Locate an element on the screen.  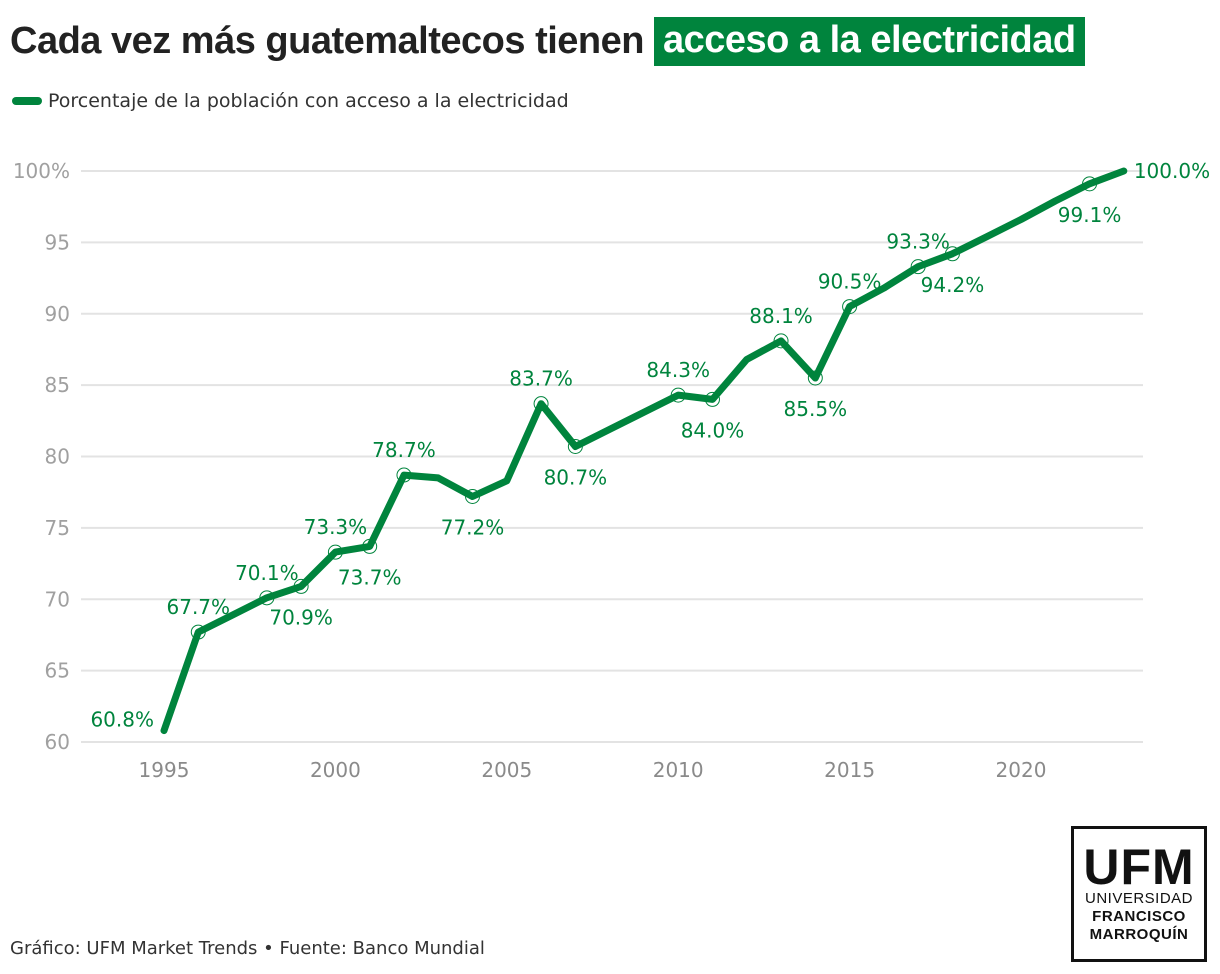
data-label: 84.3% is located at coordinates (678, 370).